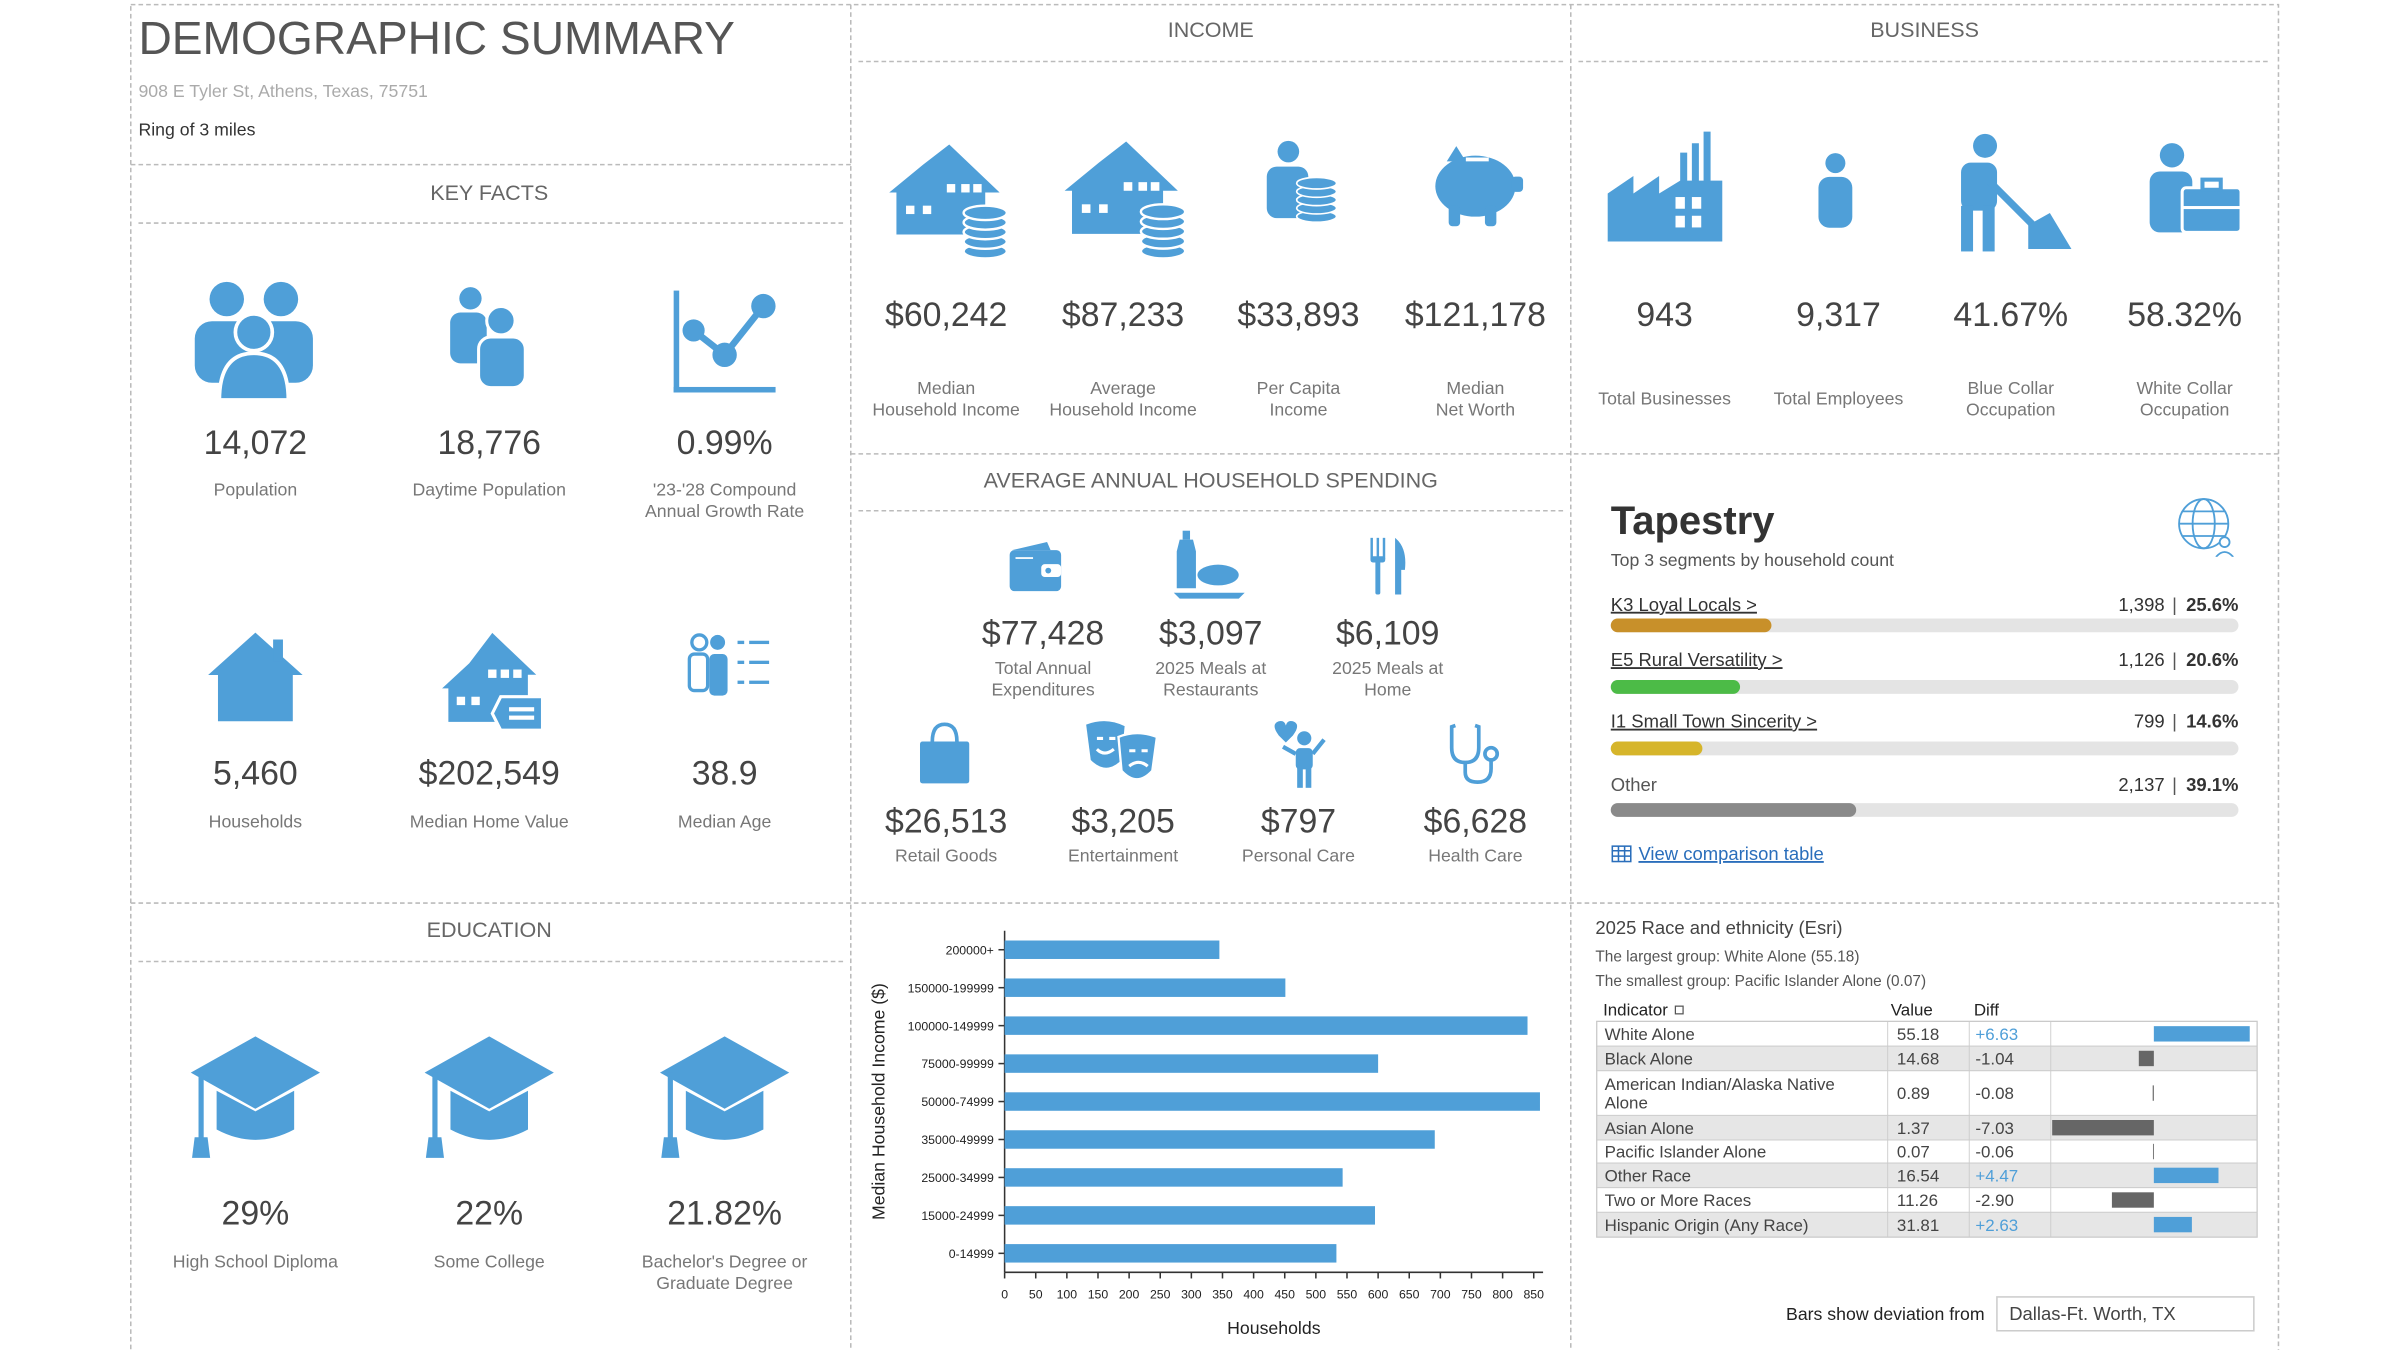  What do you see at coordinates (489, 930) in the screenshot?
I see `section-title: EDUCATION` at bounding box center [489, 930].